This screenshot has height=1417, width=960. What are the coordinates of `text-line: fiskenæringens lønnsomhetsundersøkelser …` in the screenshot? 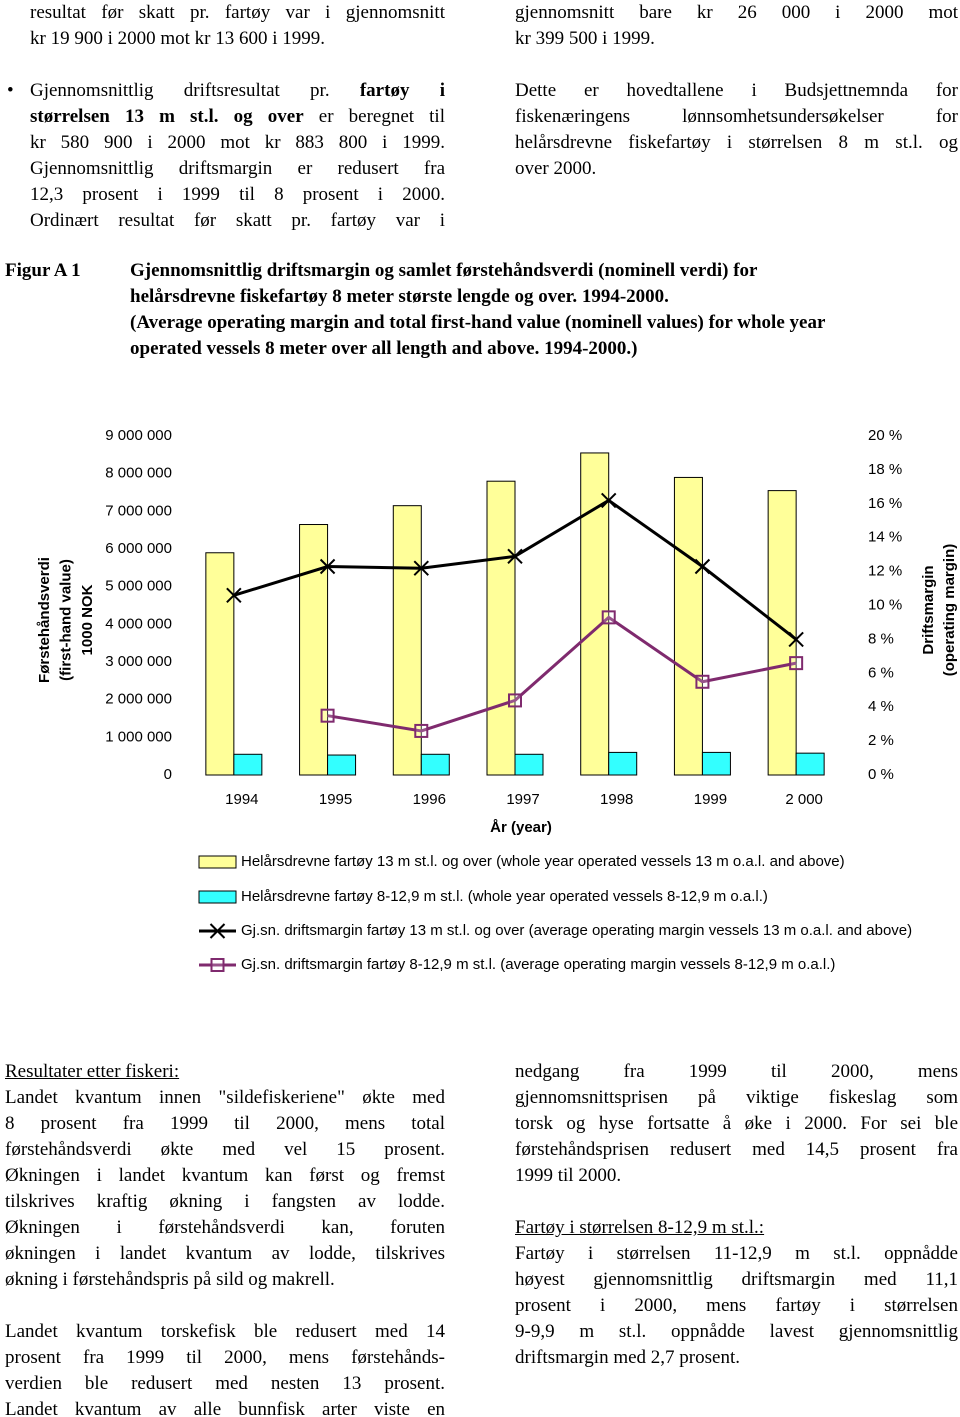 It's located at (736, 116).